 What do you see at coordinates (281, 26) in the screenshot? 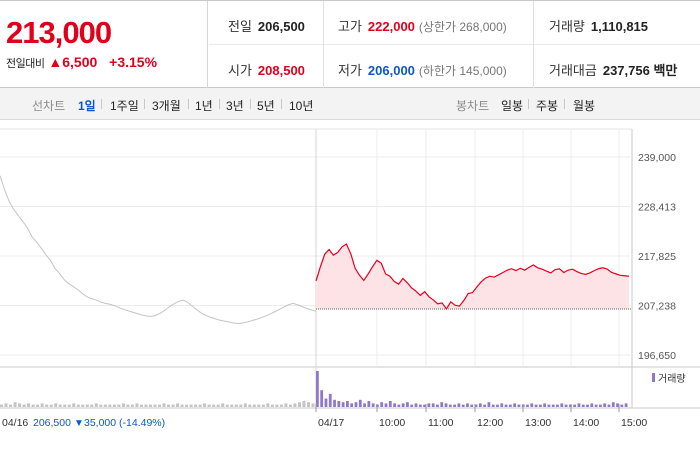
I see `prev-close-value: 206,500` at bounding box center [281, 26].